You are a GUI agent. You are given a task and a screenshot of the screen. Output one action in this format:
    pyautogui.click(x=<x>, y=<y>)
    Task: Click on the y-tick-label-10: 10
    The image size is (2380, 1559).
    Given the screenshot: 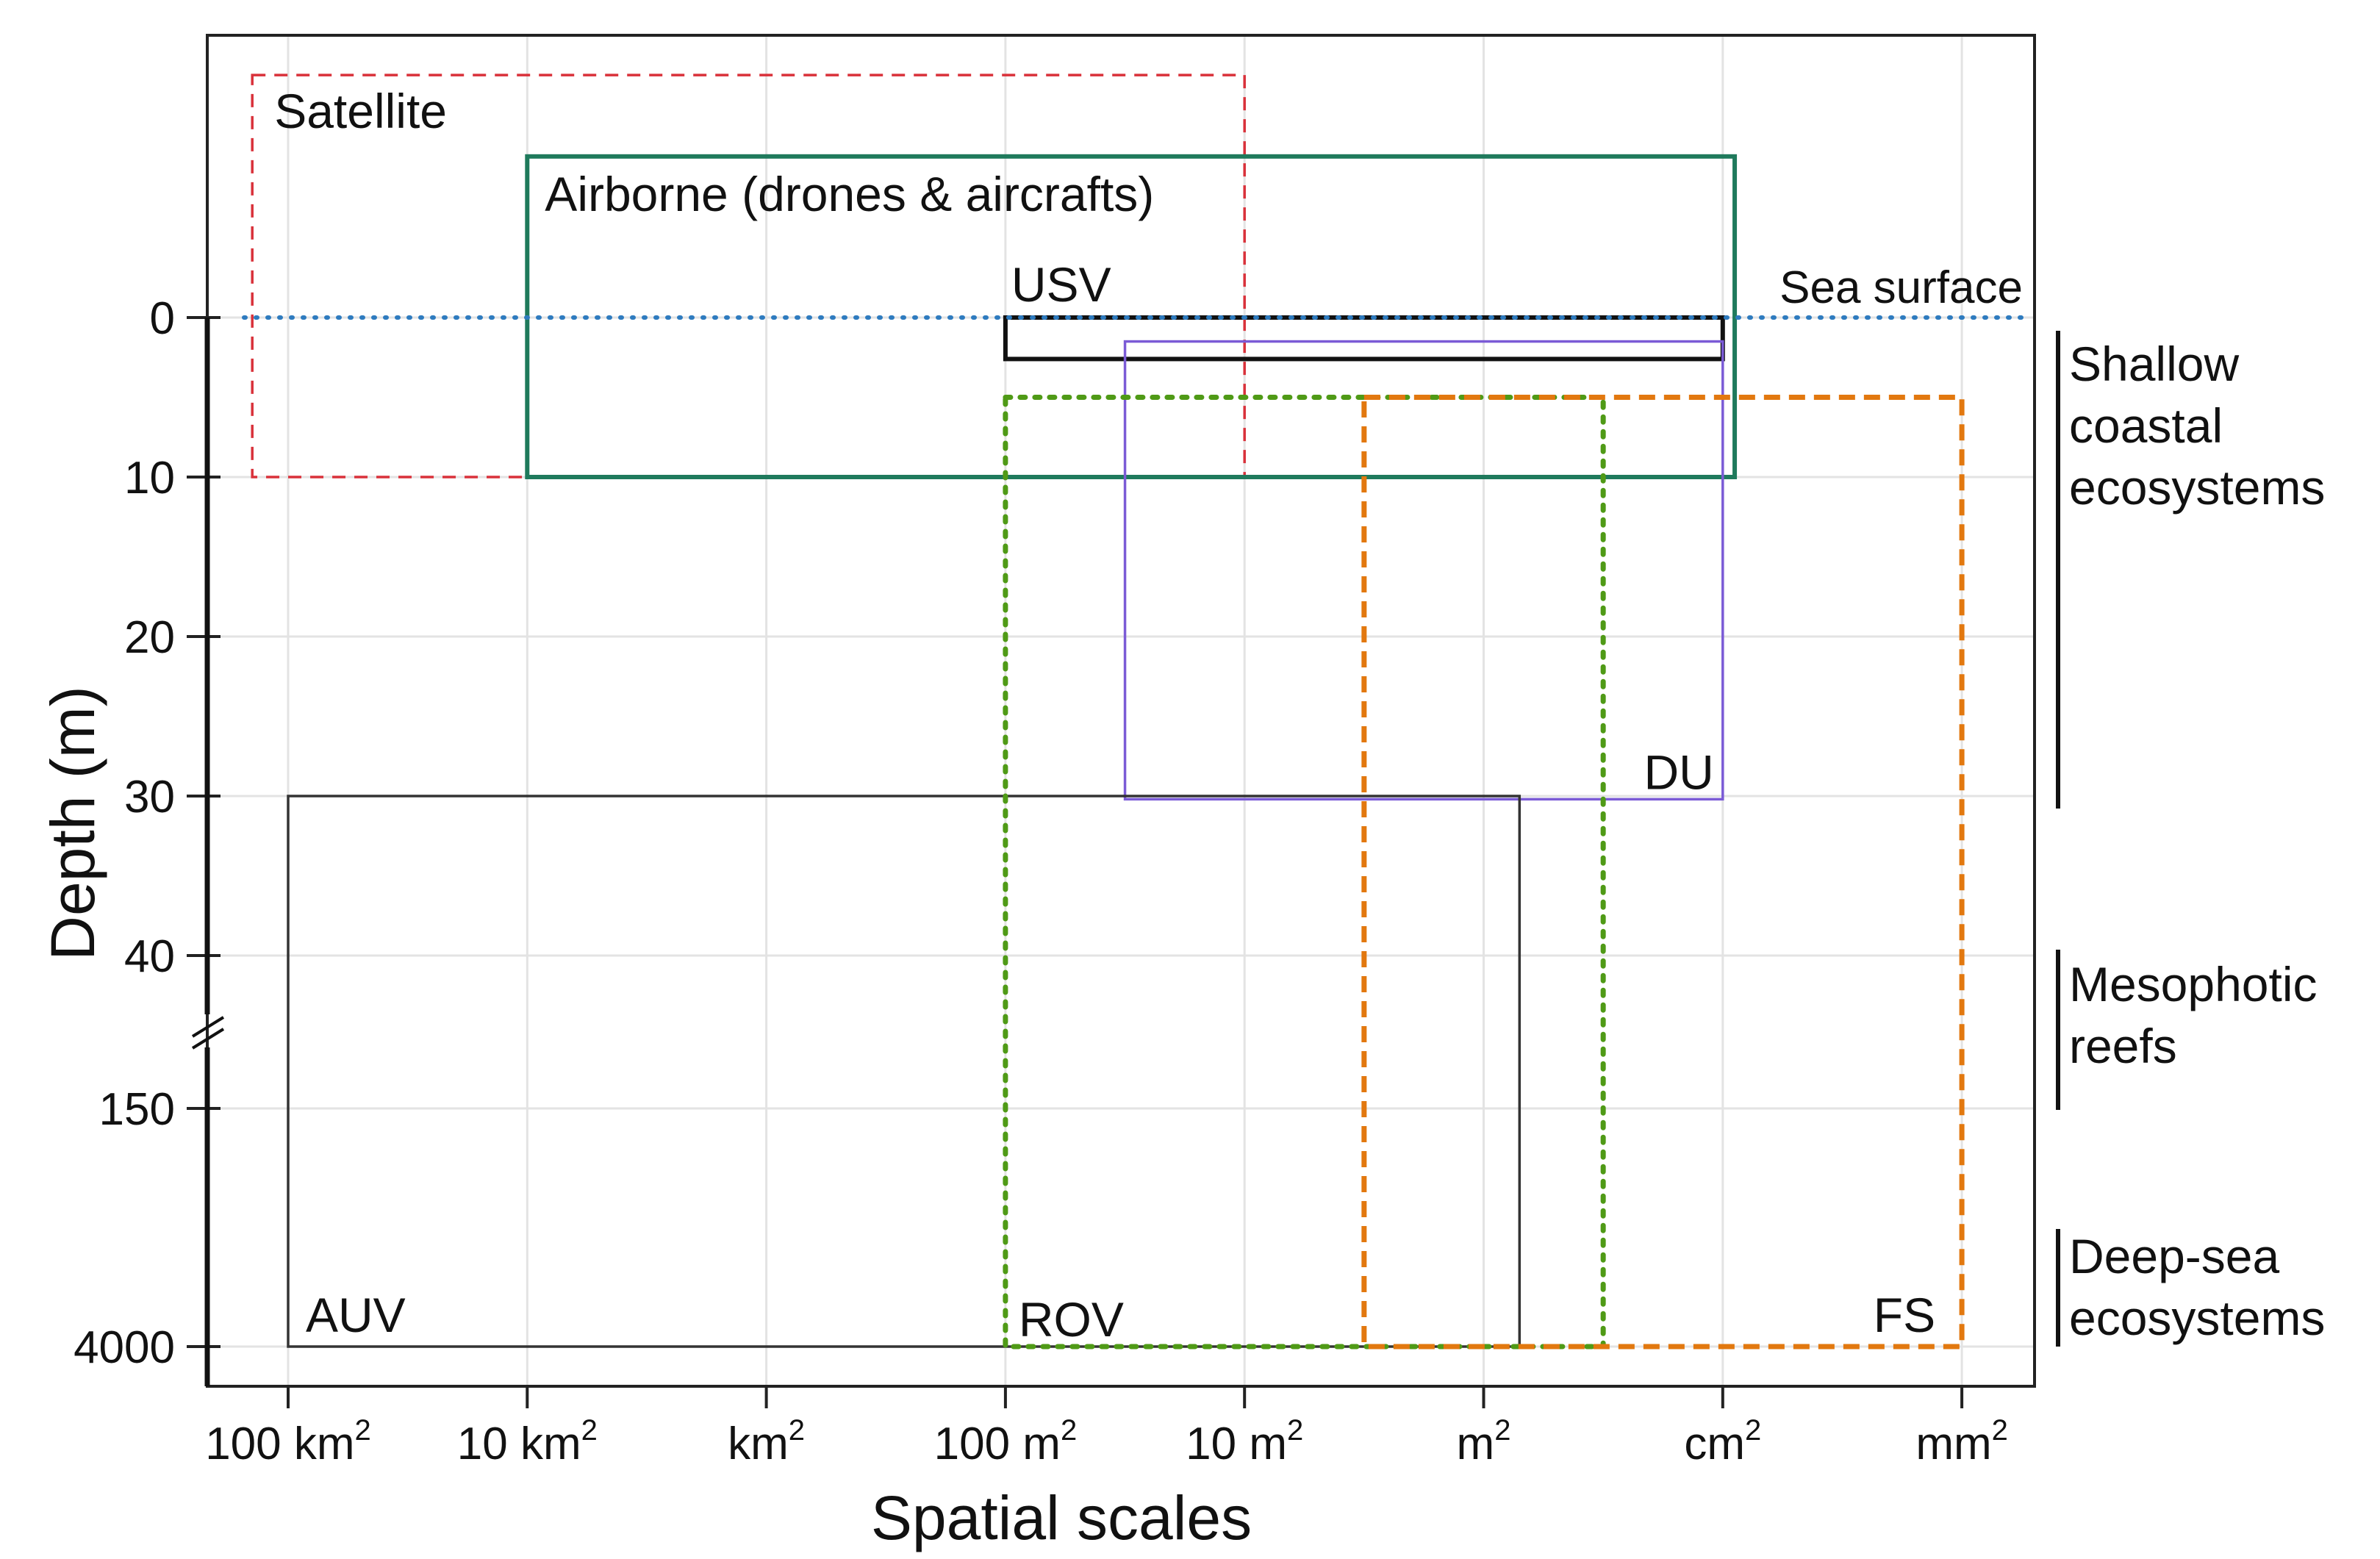 What is the action you would take?
    pyautogui.click(x=149, y=478)
    